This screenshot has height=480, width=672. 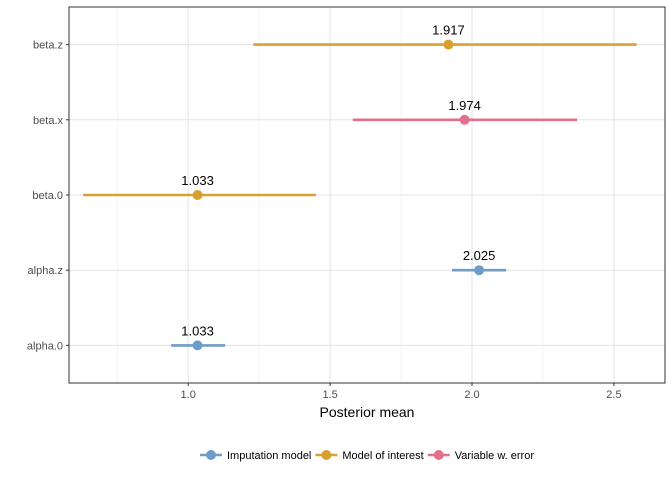 What do you see at coordinates (269, 456) in the screenshot?
I see `legend-label: Imputation model` at bounding box center [269, 456].